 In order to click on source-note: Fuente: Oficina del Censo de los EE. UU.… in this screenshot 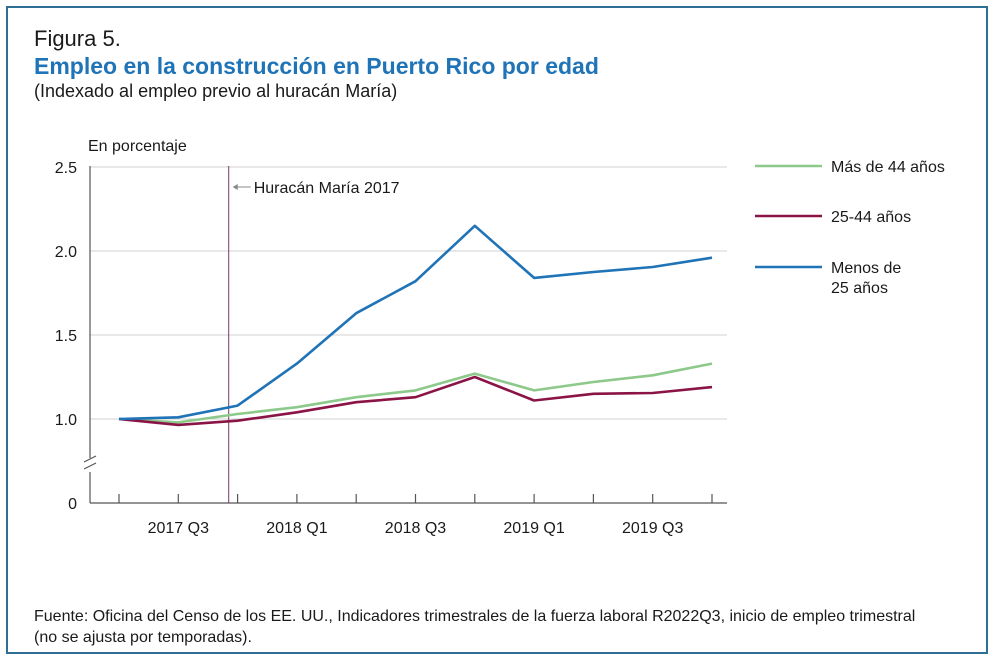, I will do `click(475, 627)`.